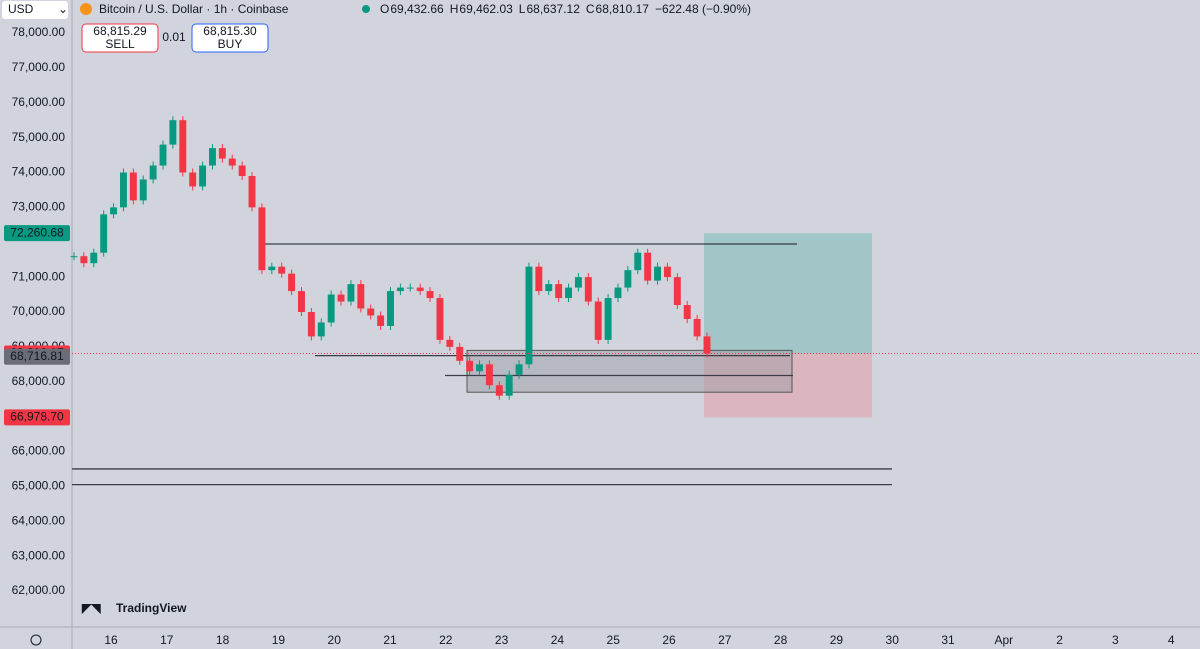 The width and height of the screenshot is (1200, 649). What do you see at coordinates (151, 608) in the screenshot?
I see `brand: TradingView` at bounding box center [151, 608].